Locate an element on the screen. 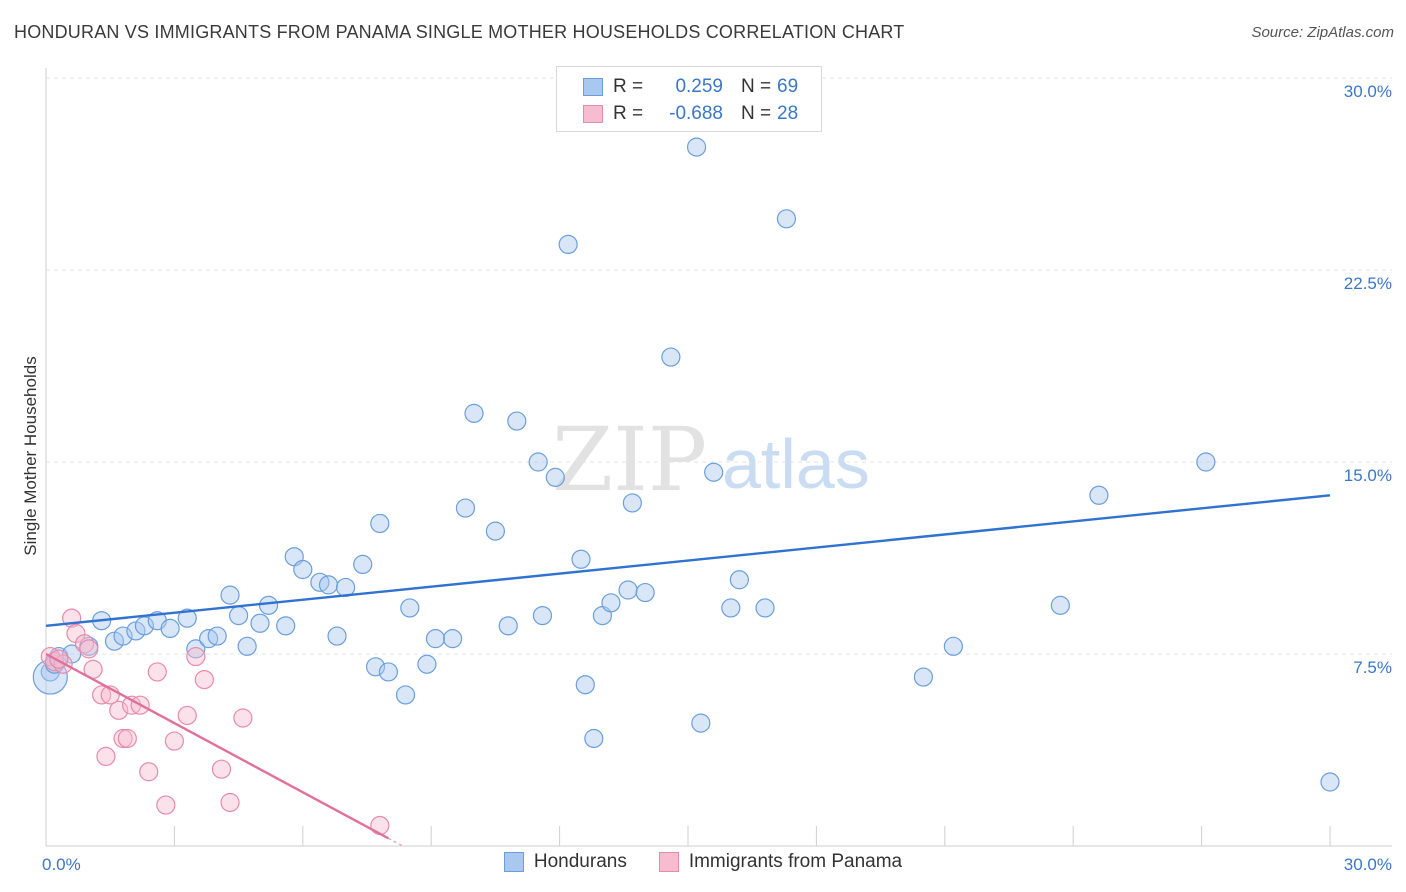  legend-r-value: -0.688 is located at coordinates (696, 113).